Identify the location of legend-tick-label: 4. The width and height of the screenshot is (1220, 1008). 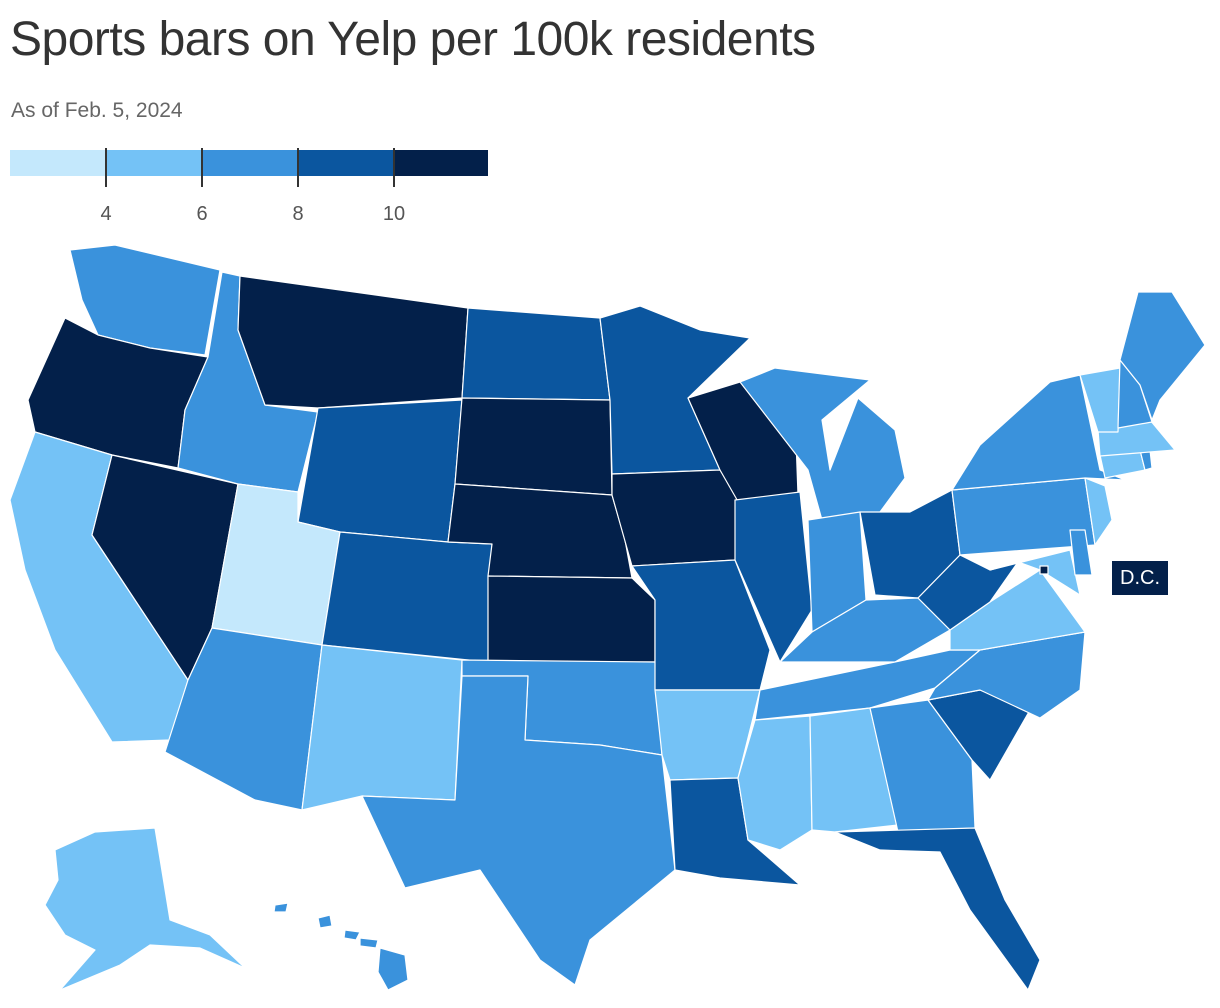
(105, 214).